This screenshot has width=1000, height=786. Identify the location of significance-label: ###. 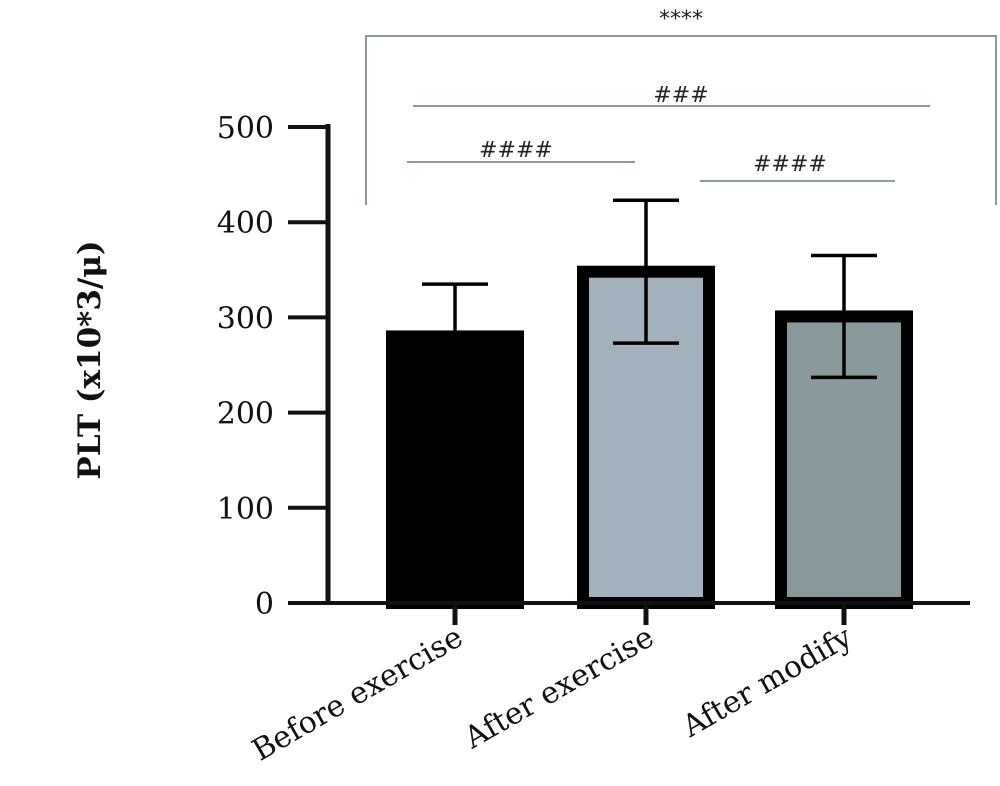
(680, 95).